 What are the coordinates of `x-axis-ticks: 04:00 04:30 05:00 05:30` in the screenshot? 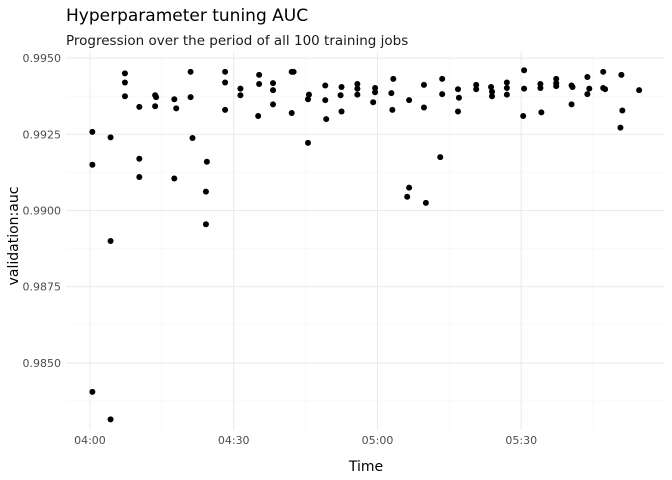 It's located at (305, 440).